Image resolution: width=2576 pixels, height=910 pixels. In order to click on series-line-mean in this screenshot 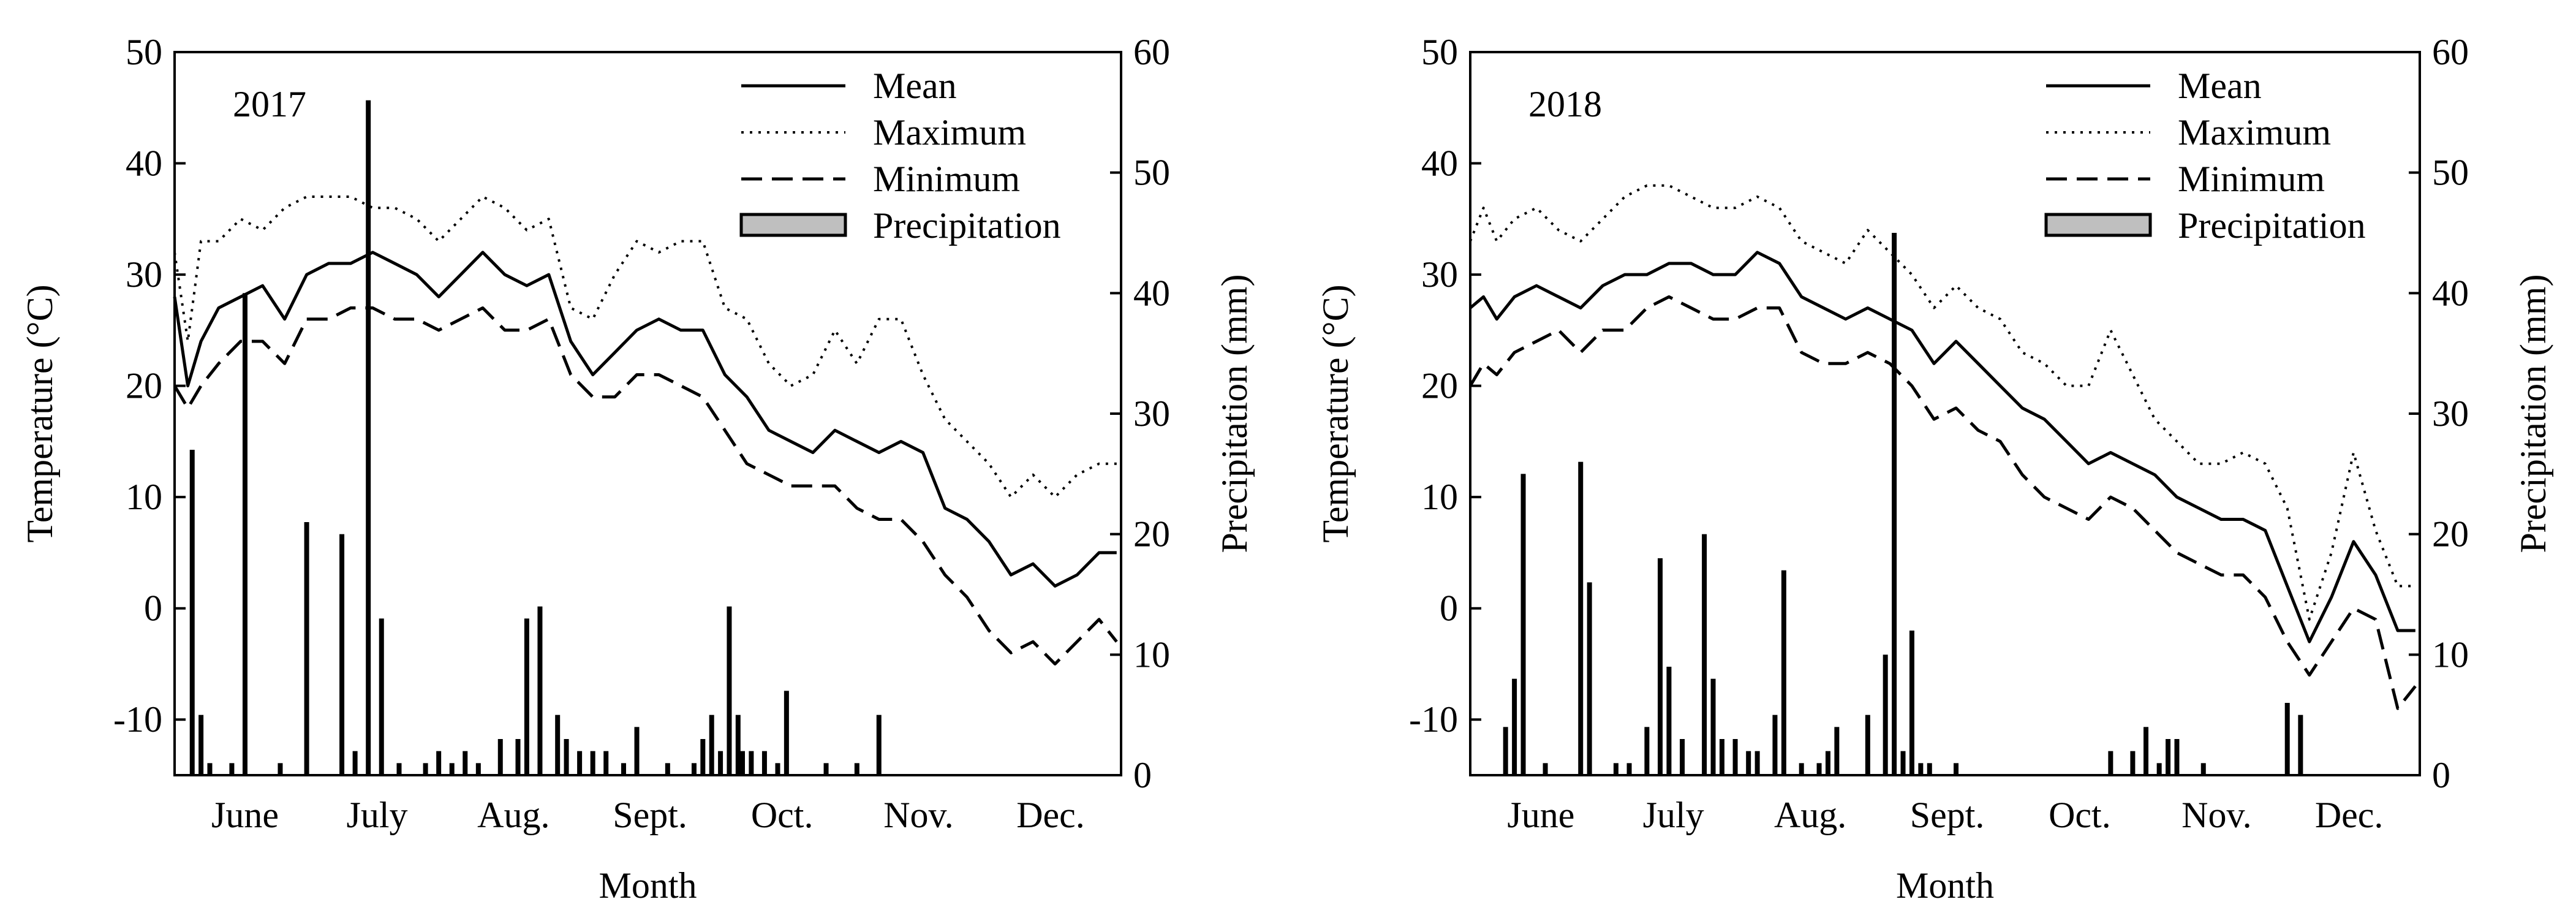, I will do `click(645, 419)`.